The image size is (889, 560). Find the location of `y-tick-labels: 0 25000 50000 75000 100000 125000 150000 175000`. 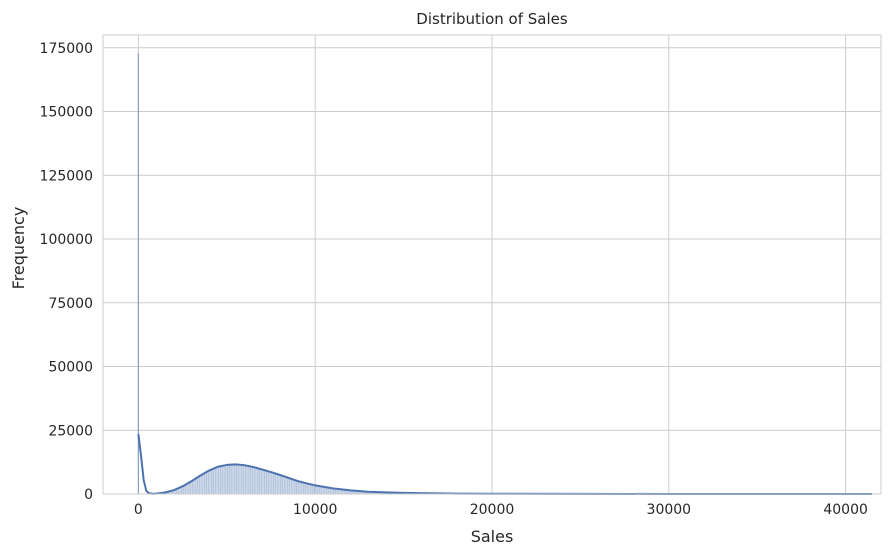

y-tick-labels: 0 25000 50000 75000 100000 125000 150000 175000 is located at coordinates (66, 272).